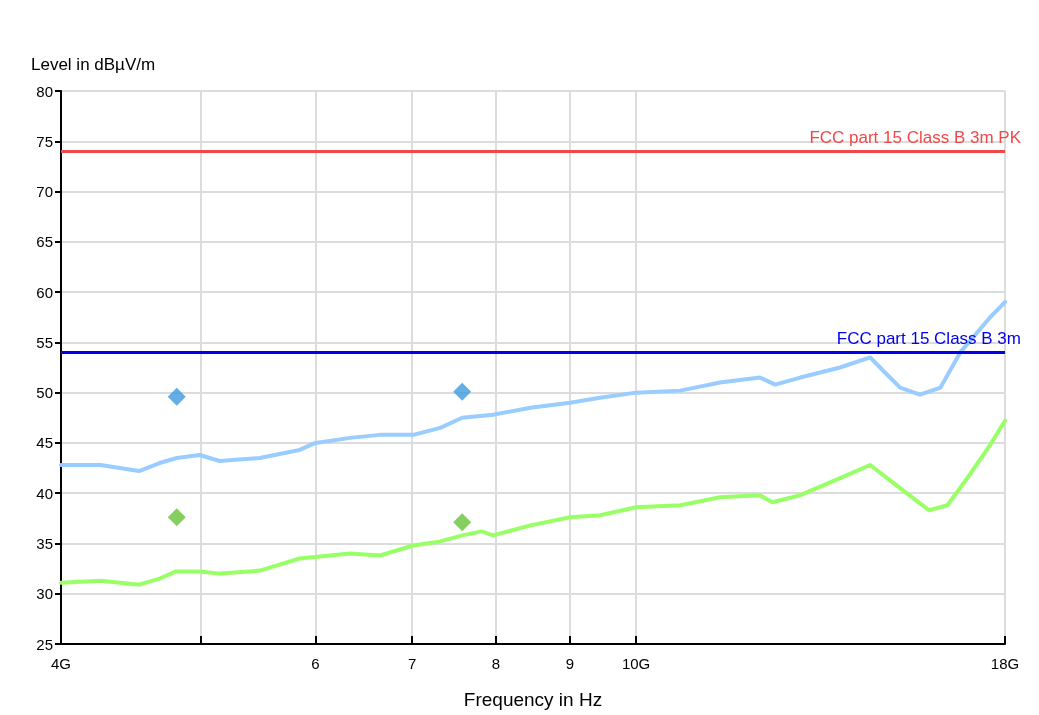  Describe the element at coordinates (1005, 663) in the screenshot. I see `x-tick-label: 18G` at that location.